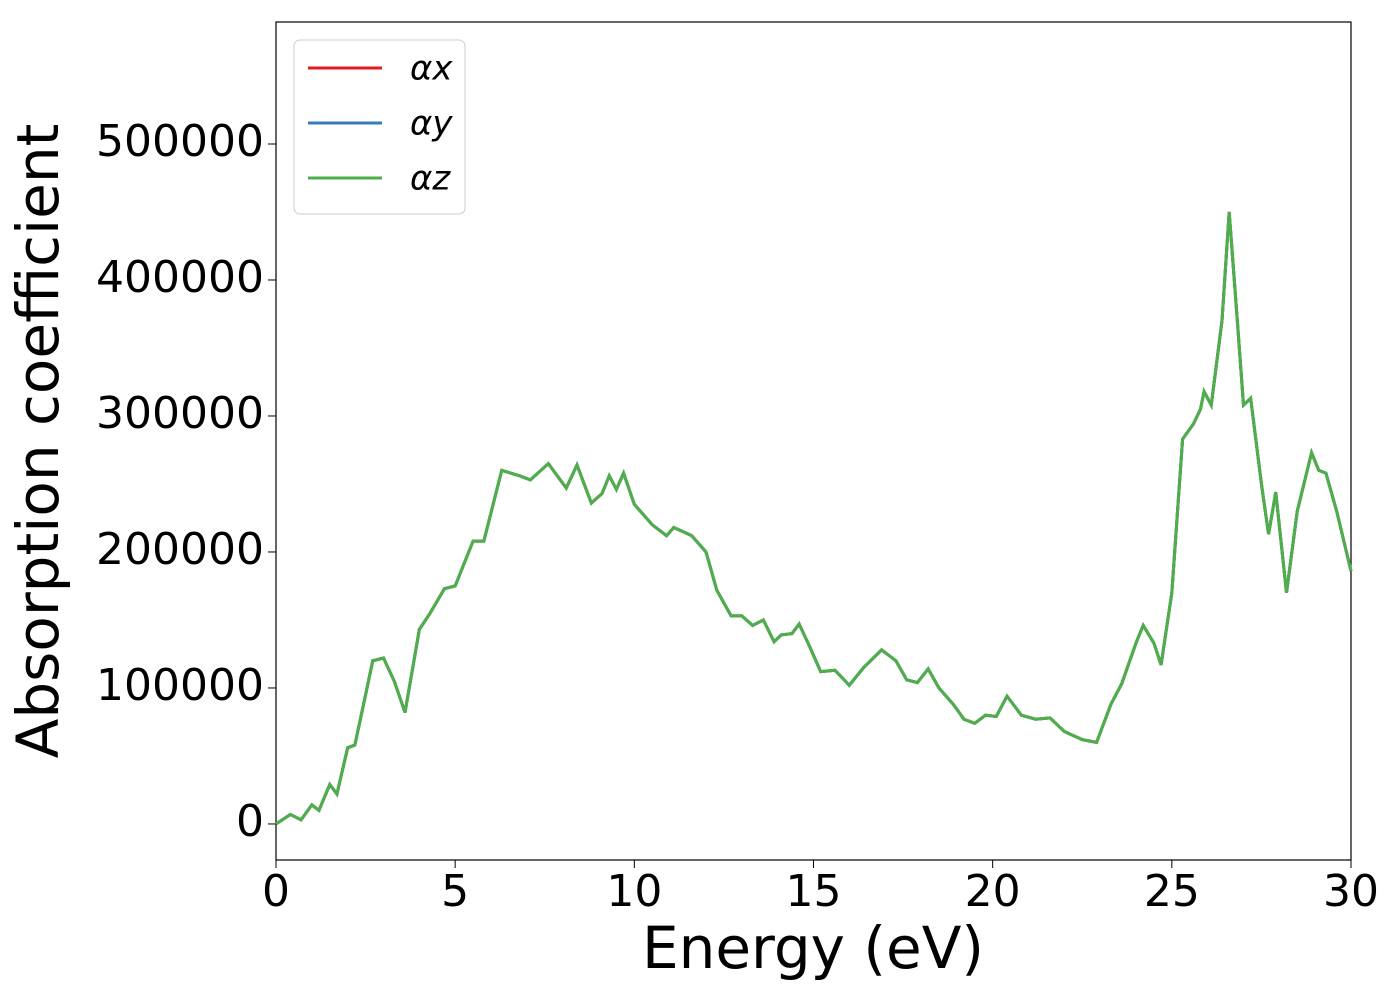 Image resolution: width=1400 pixels, height=1000 pixels. Describe the element at coordinates (430, 179) in the screenshot. I see `legend-label: αz` at that location.